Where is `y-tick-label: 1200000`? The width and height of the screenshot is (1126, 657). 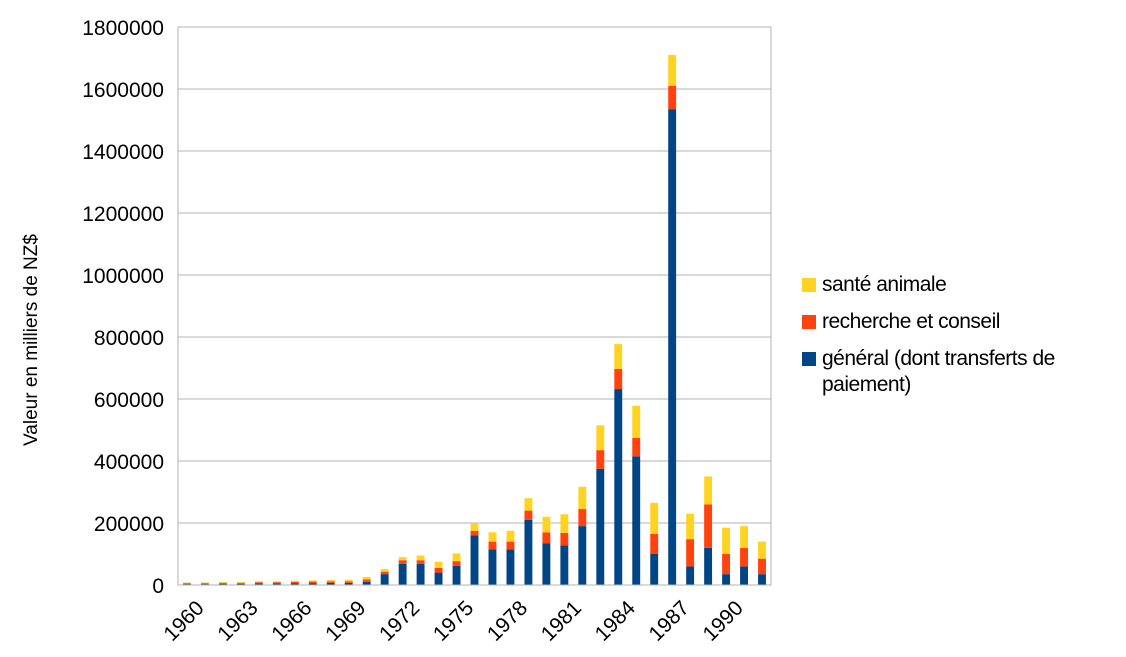
y-tick-label: 1200000 is located at coordinates (123, 214).